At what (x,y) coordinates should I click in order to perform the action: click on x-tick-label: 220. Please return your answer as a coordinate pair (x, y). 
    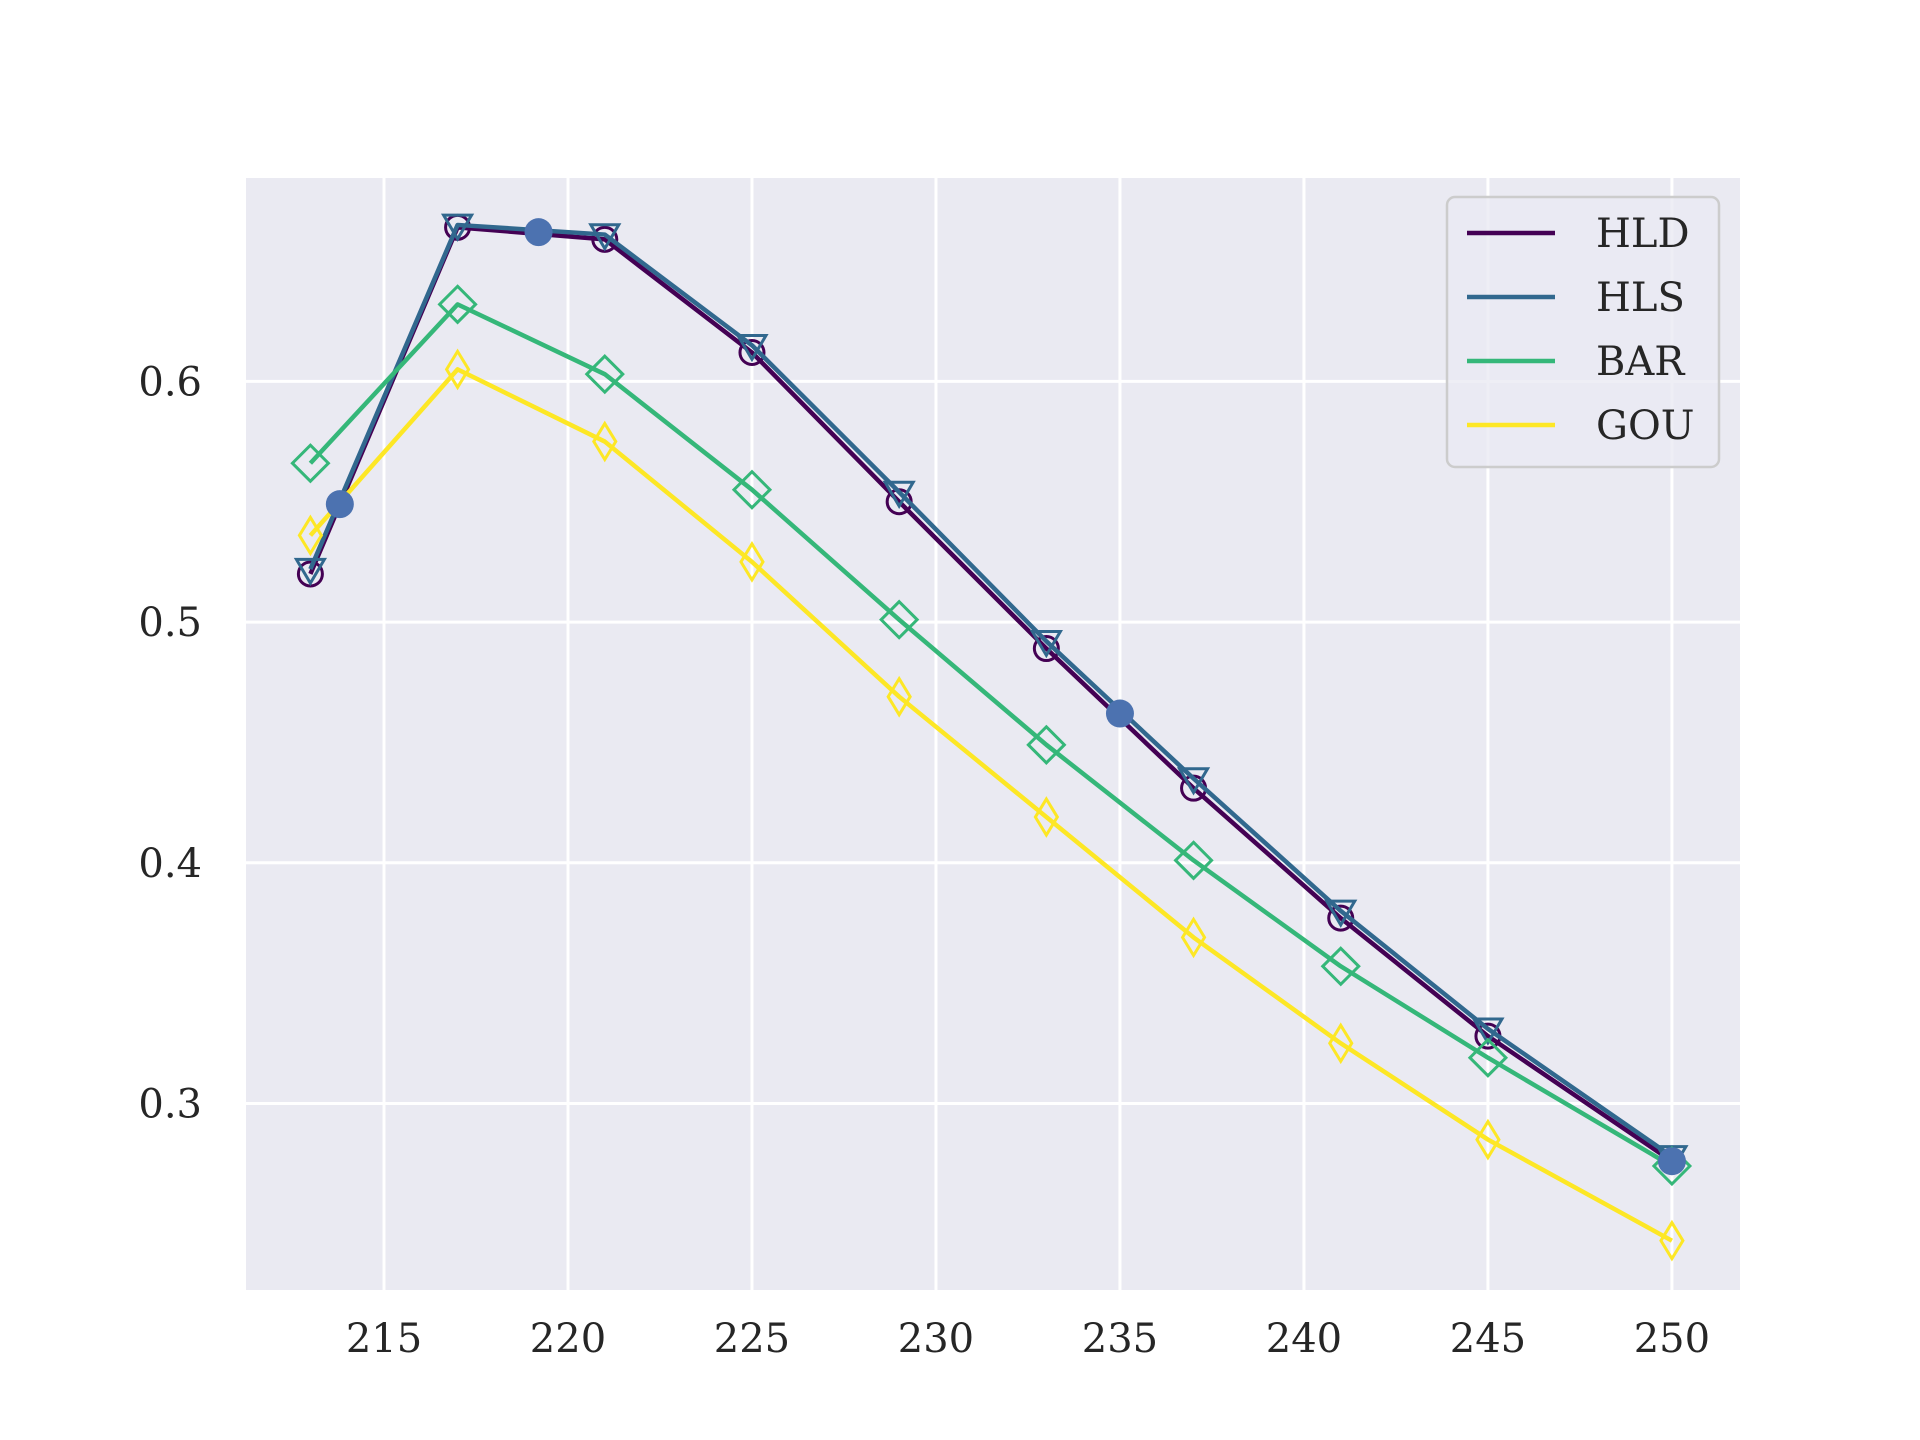
    Looking at the image, I should click on (568, 1339).